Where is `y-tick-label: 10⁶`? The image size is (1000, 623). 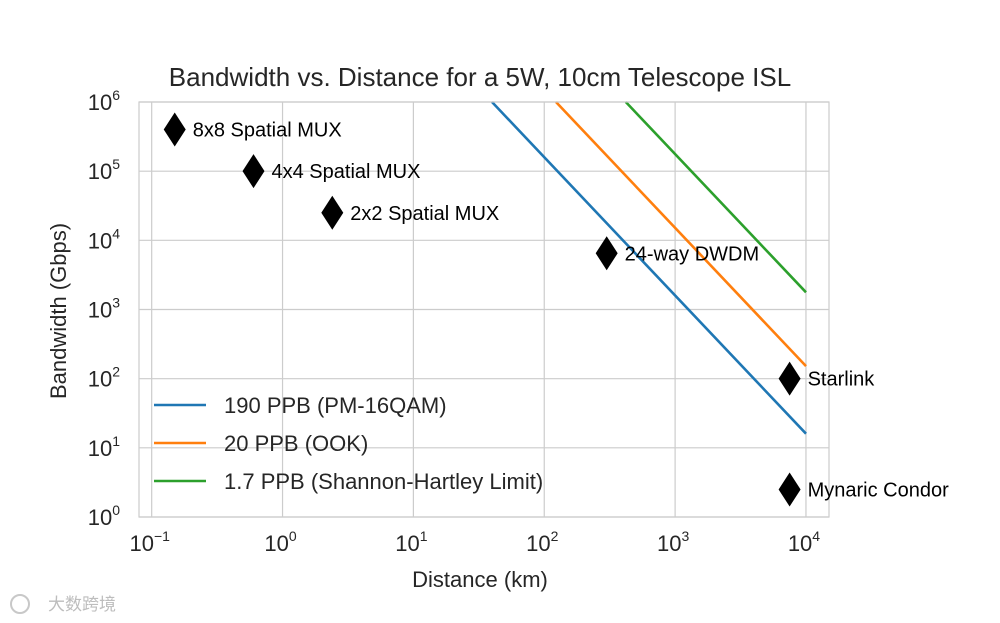
y-tick-label: 10⁶ is located at coordinates (104, 101).